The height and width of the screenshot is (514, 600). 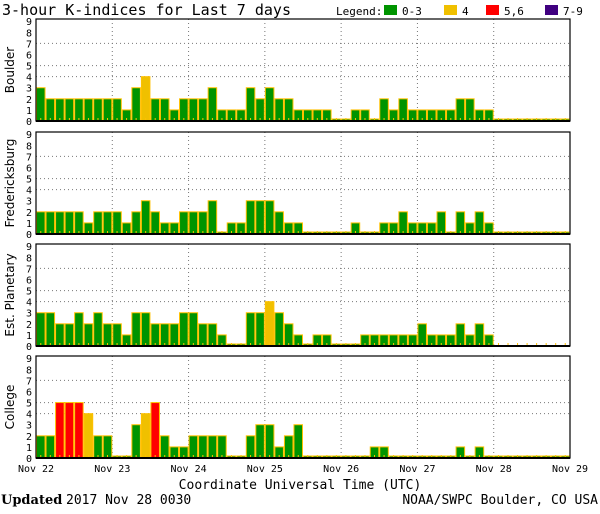 I want to click on updated-label: Updated, so click(x=31, y=500).